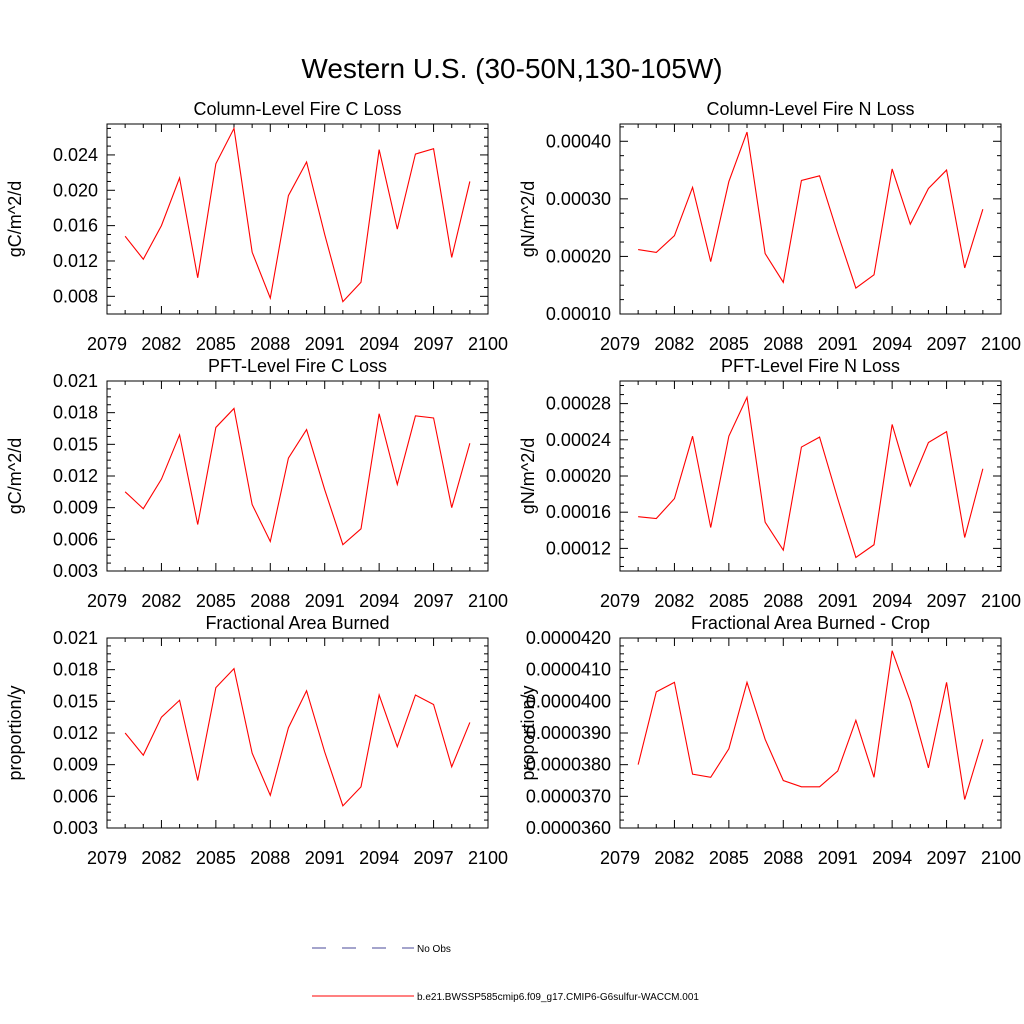  Describe the element at coordinates (578, 440) in the screenshot. I see `y-tick-label: 0.00024` at that location.